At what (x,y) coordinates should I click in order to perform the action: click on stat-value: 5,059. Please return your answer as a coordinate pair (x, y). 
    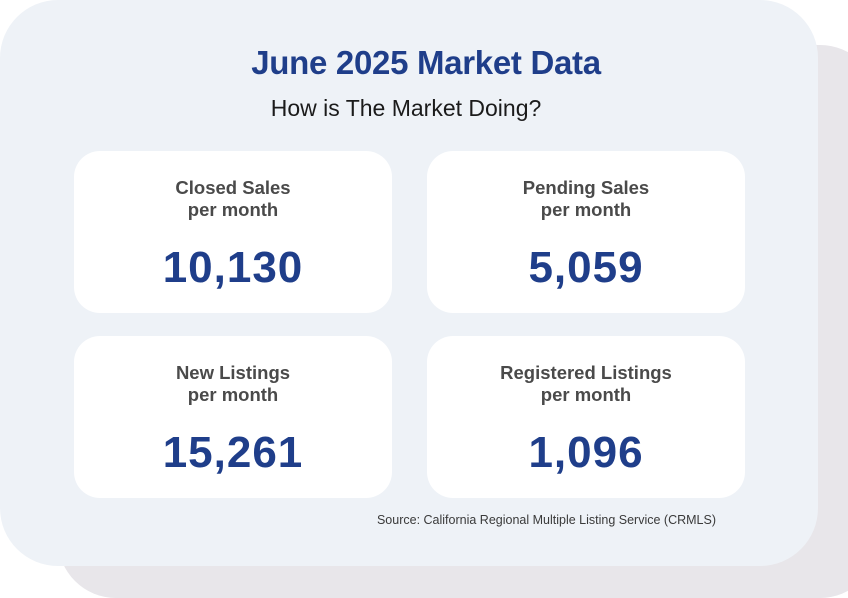
    Looking at the image, I should click on (586, 267).